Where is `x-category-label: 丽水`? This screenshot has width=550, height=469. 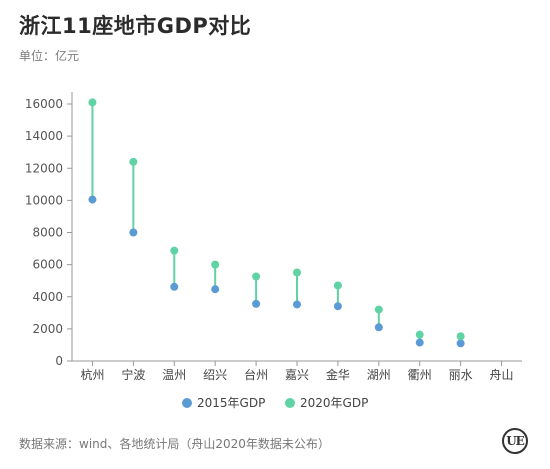 x-category-label: 丽水 is located at coordinates (461, 375).